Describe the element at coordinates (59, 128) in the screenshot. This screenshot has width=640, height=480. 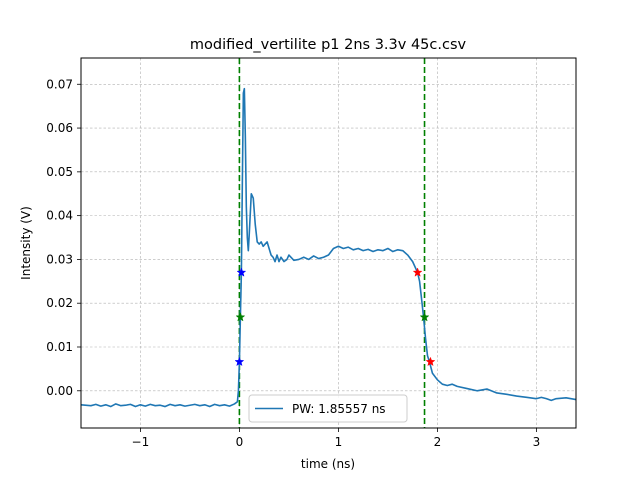
I see `y-tick-label: 0.06` at that location.